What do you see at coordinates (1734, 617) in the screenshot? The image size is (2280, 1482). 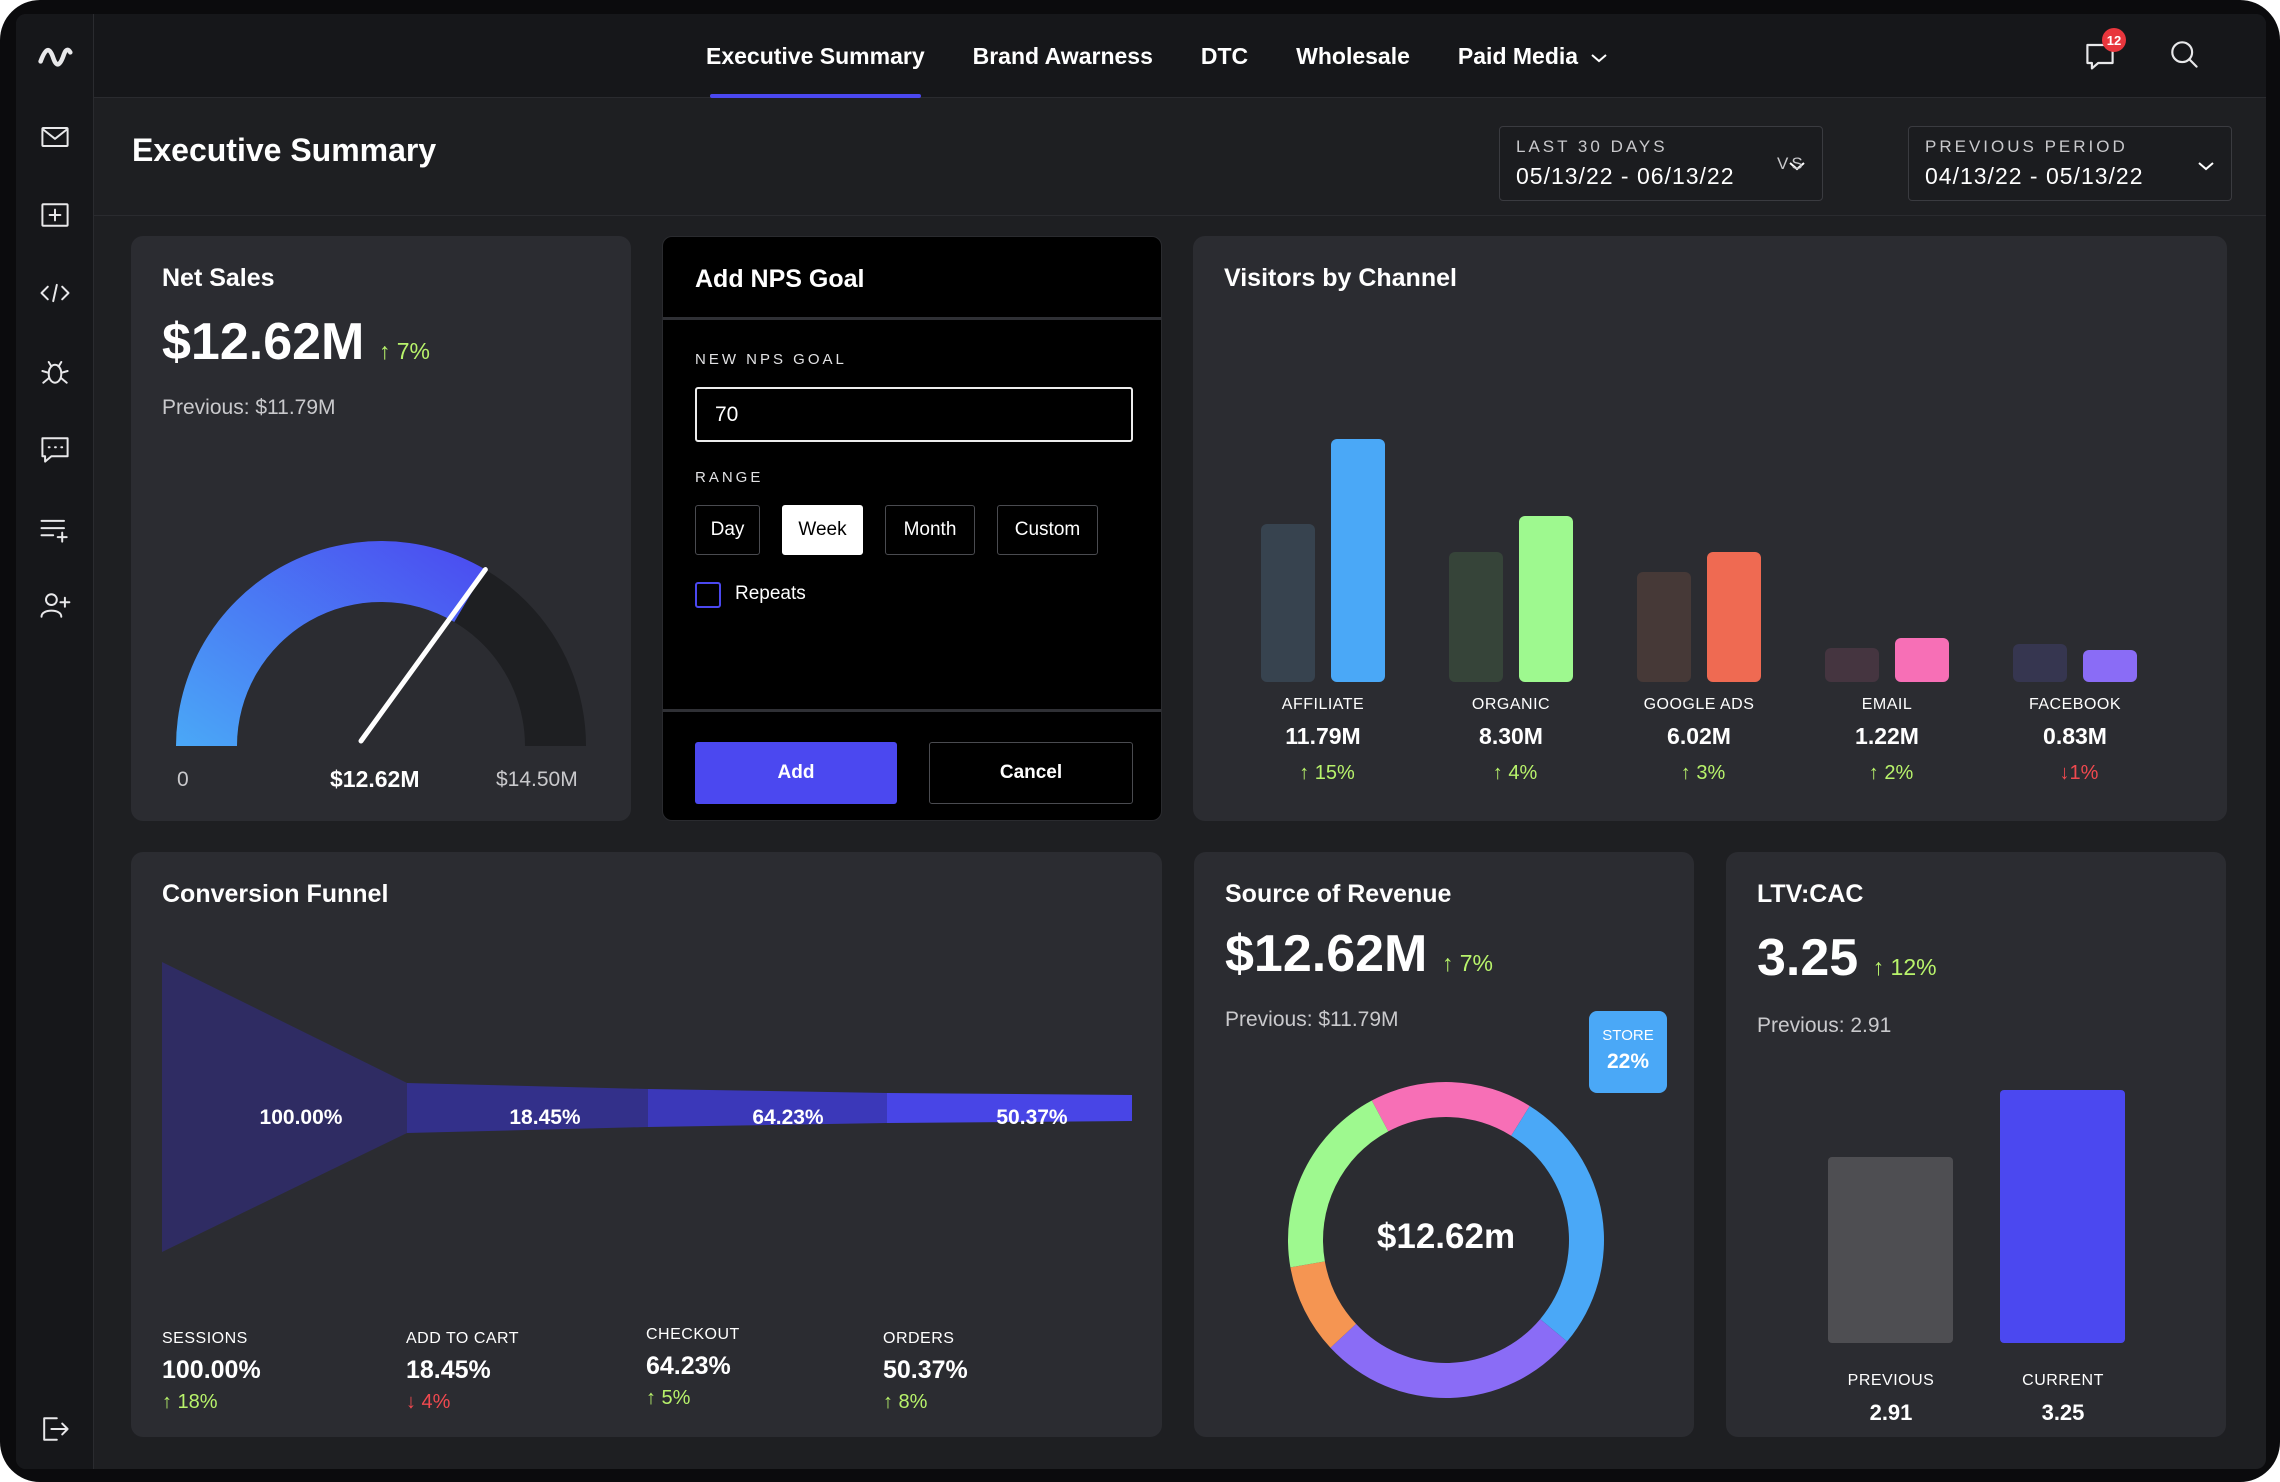 I see `bar-current-google-ads` at bounding box center [1734, 617].